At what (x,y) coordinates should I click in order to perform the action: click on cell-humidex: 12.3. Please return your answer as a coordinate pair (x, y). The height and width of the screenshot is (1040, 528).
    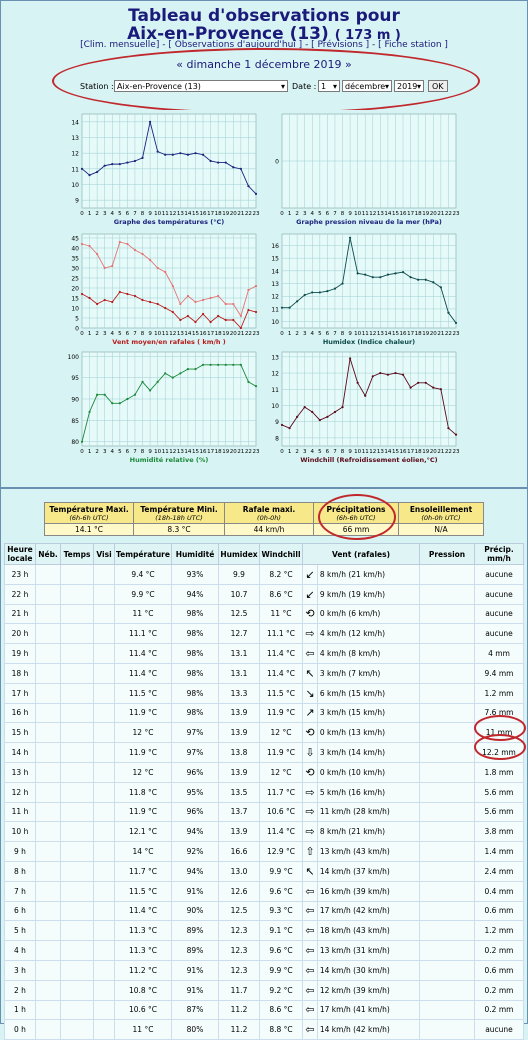
    Looking at the image, I should click on (239, 950).